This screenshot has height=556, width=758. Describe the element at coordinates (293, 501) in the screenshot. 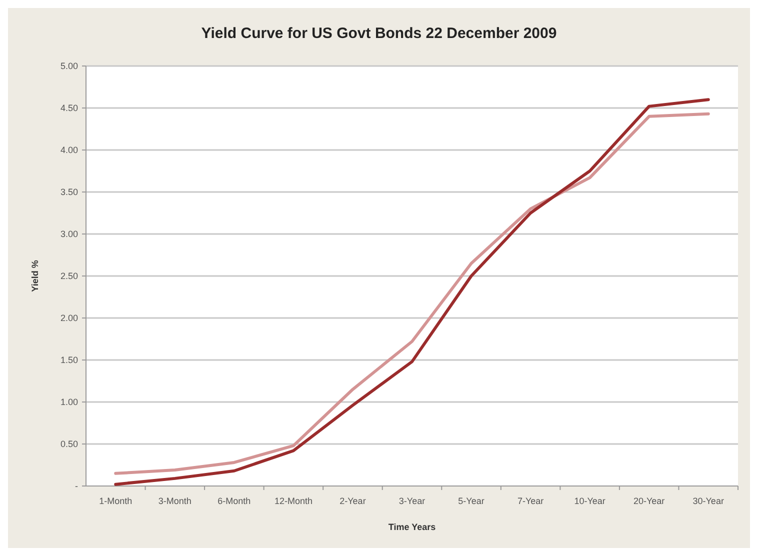

I see `x-tick-label: 12-Month` at that location.